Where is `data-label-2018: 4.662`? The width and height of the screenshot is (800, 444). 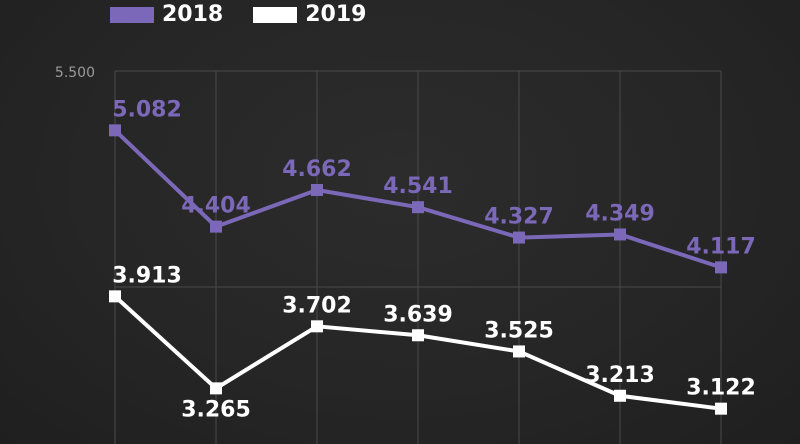
data-label-2018: 4.662 is located at coordinates (317, 169).